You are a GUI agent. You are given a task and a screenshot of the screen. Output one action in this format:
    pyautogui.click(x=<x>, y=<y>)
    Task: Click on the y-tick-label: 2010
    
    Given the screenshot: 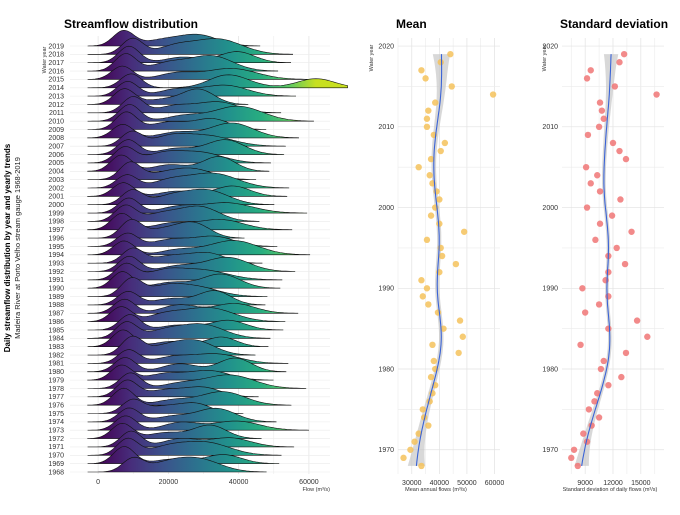 What is the action you would take?
    pyautogui.click(x=550, y=127)
    